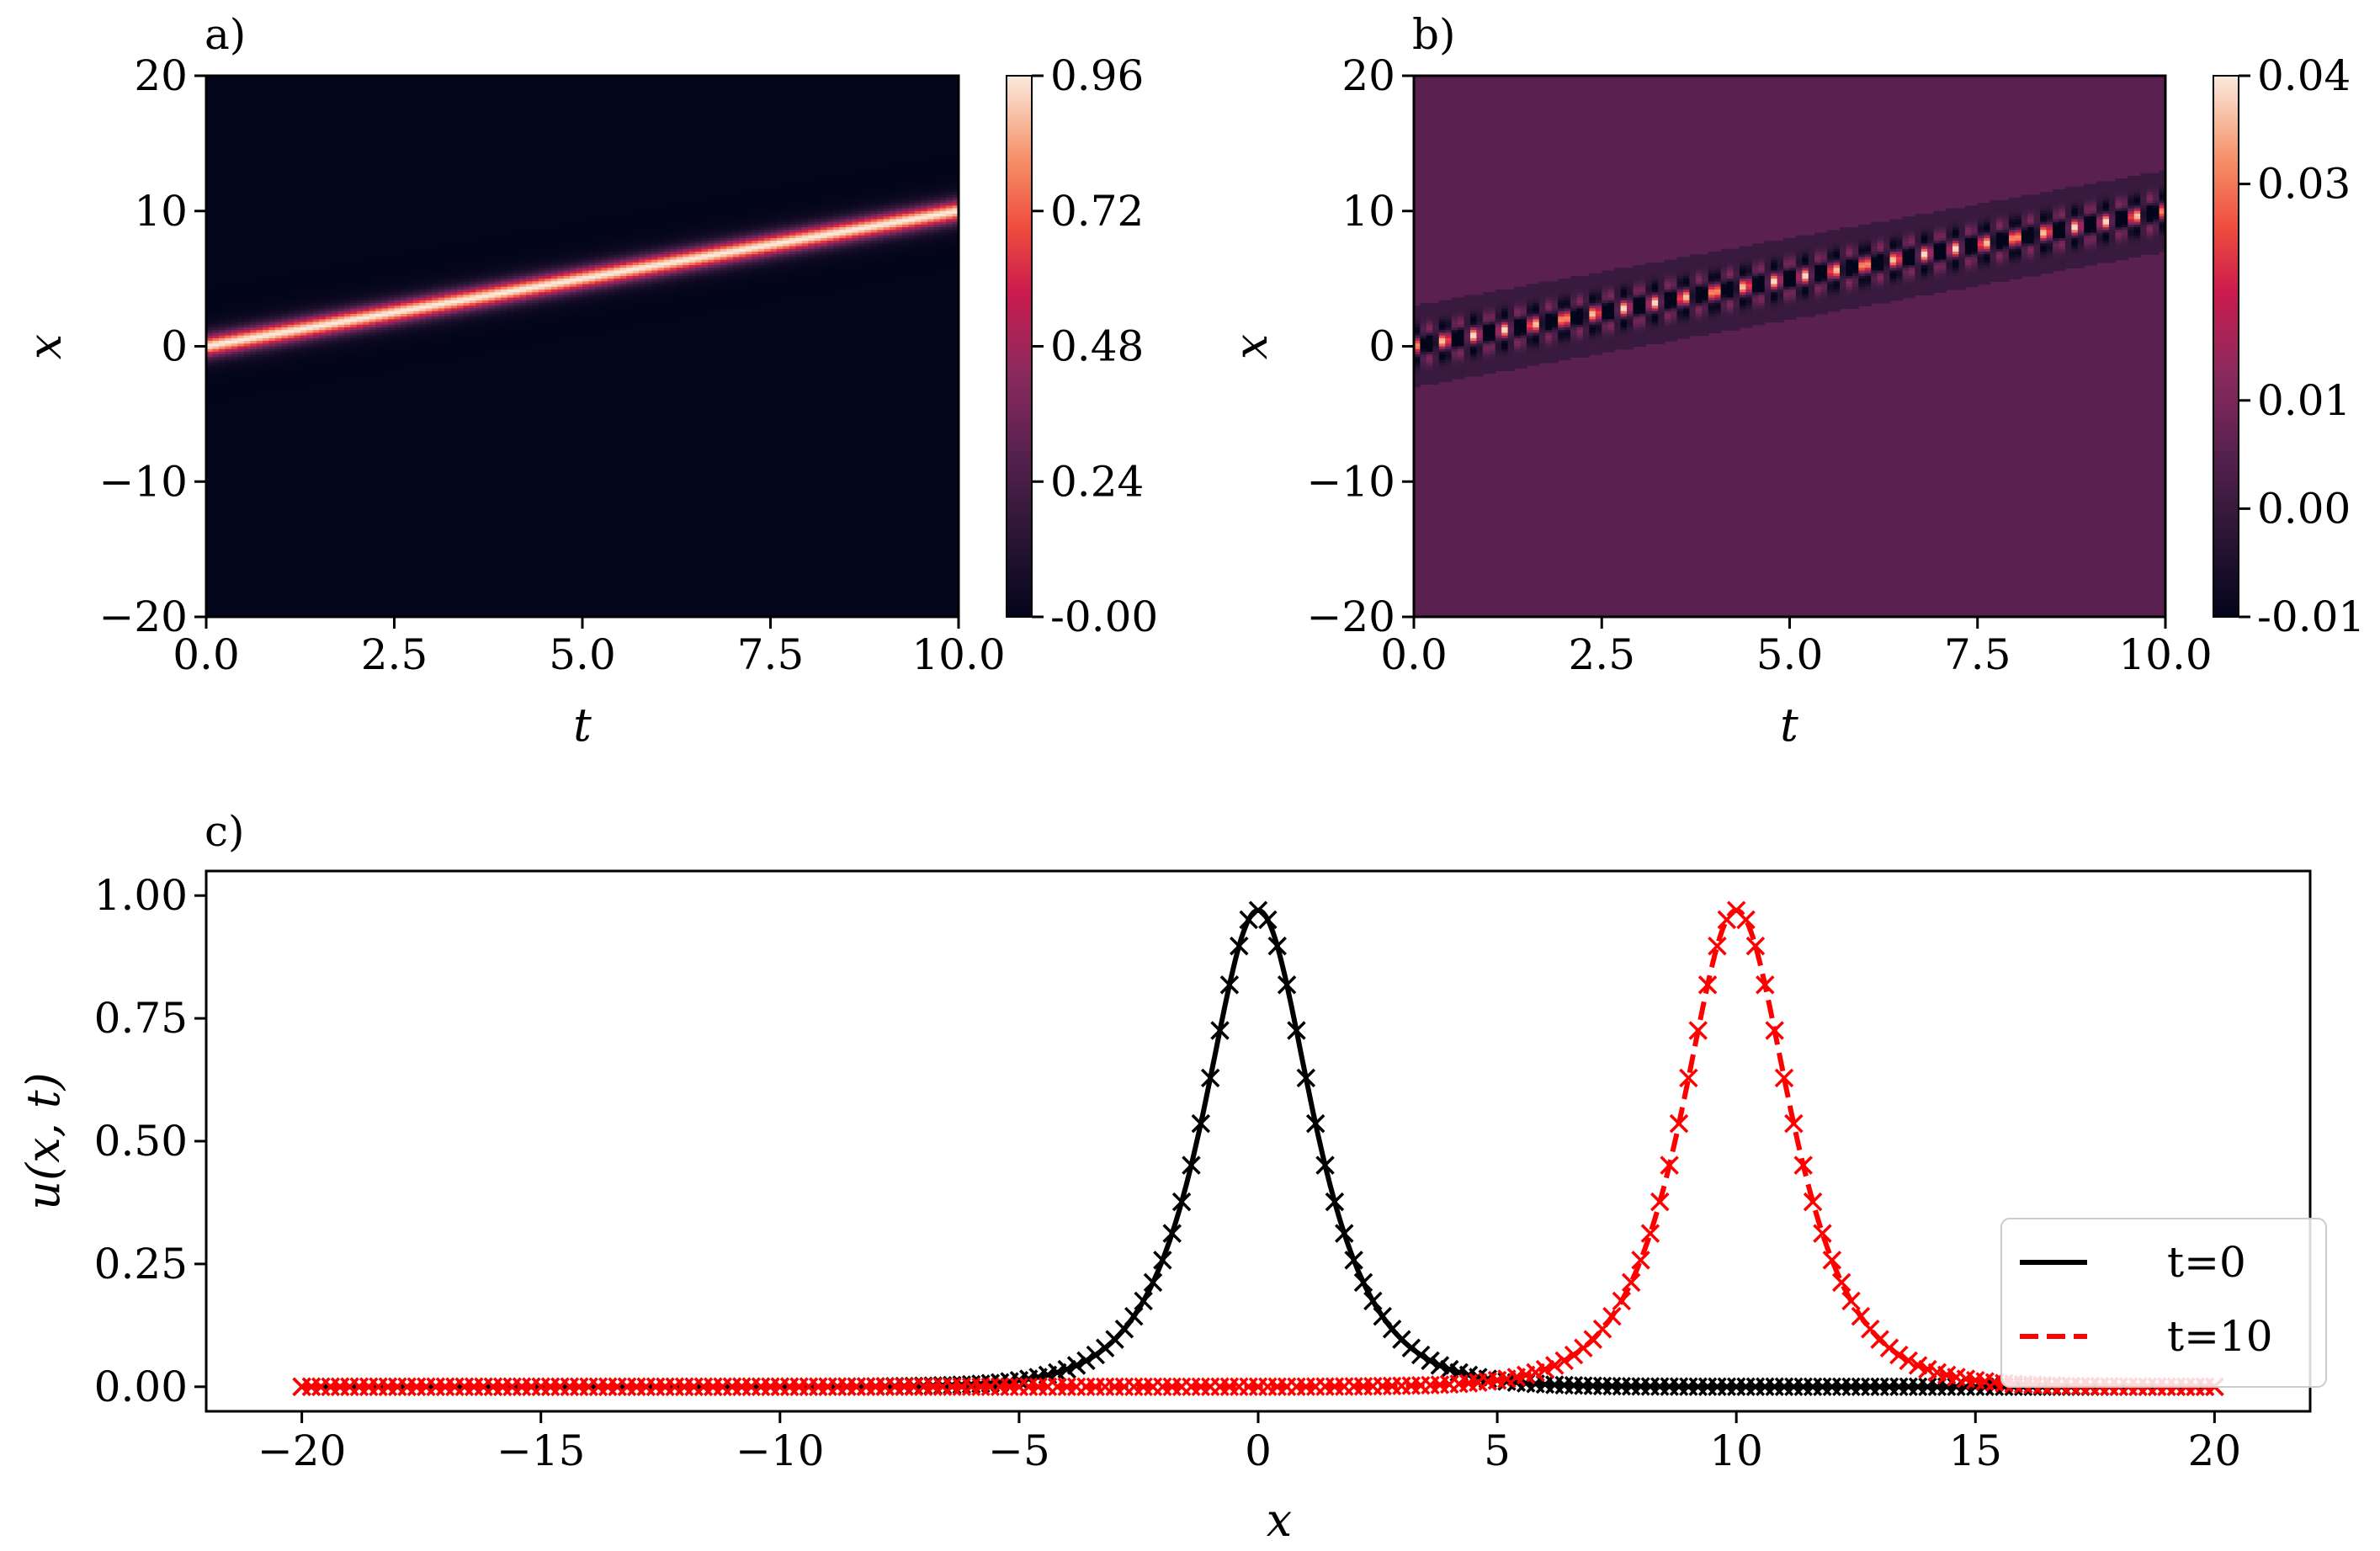  What do you see at coordinates (161, 75) in the screenshot?
I see `y-tick-label: 20` at bounding box center [161, 75].